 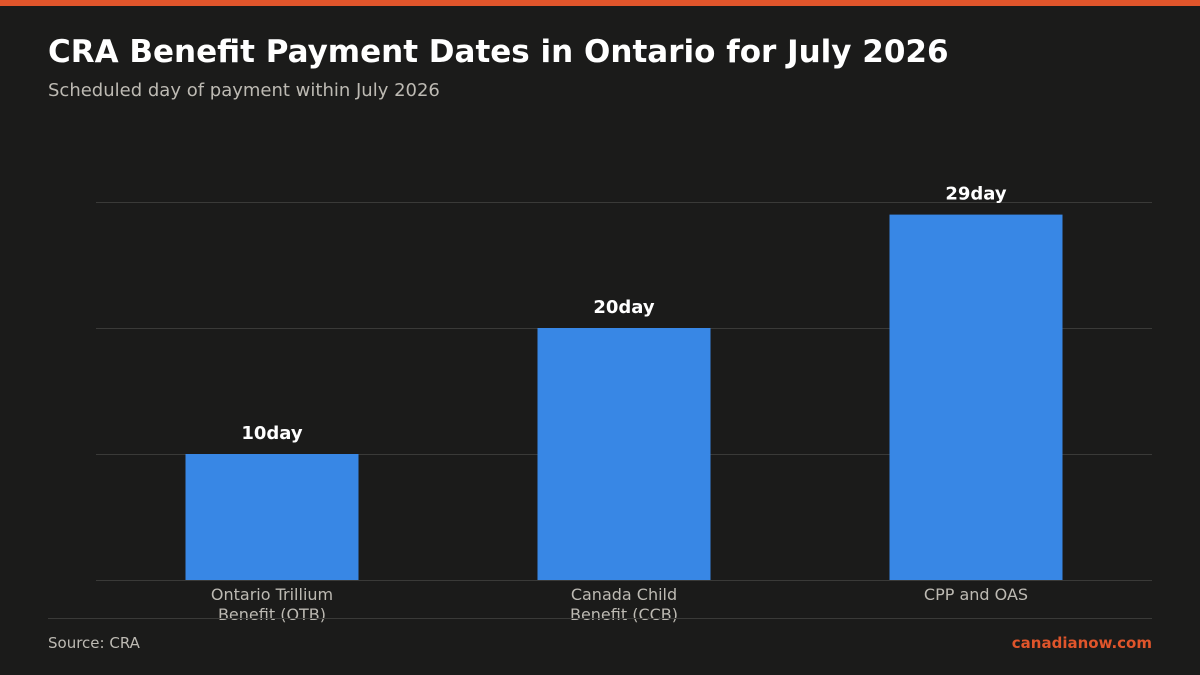 I want to click on data-label: 29day, so click(x=976, y=194).